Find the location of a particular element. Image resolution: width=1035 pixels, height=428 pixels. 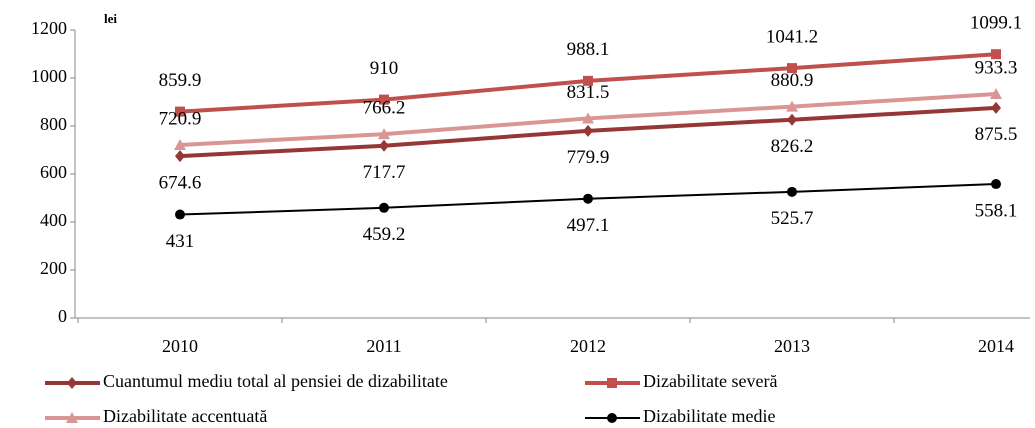

data-label: 431 is located at coordinates (180, 241).